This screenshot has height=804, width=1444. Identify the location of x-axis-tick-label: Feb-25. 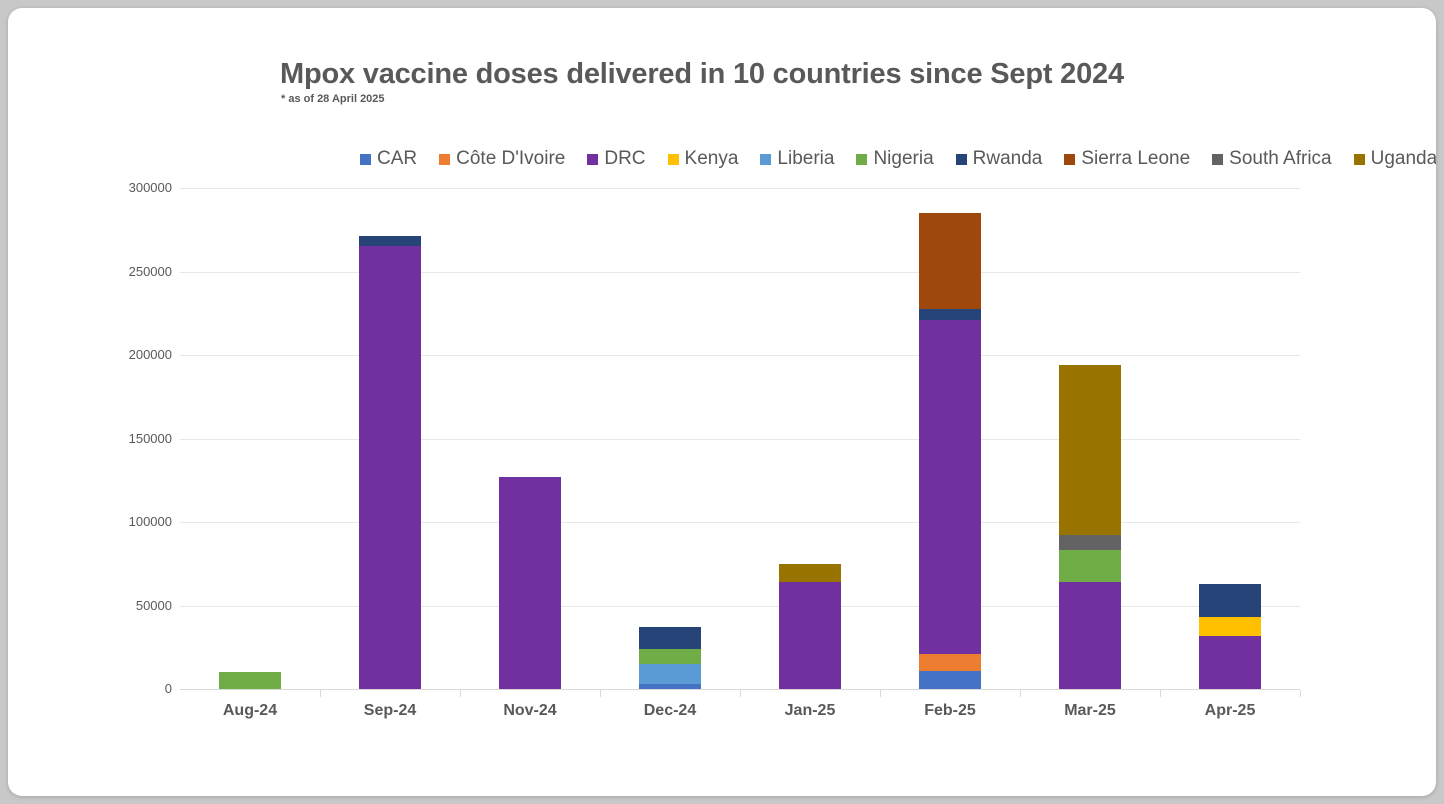
(950, 710).